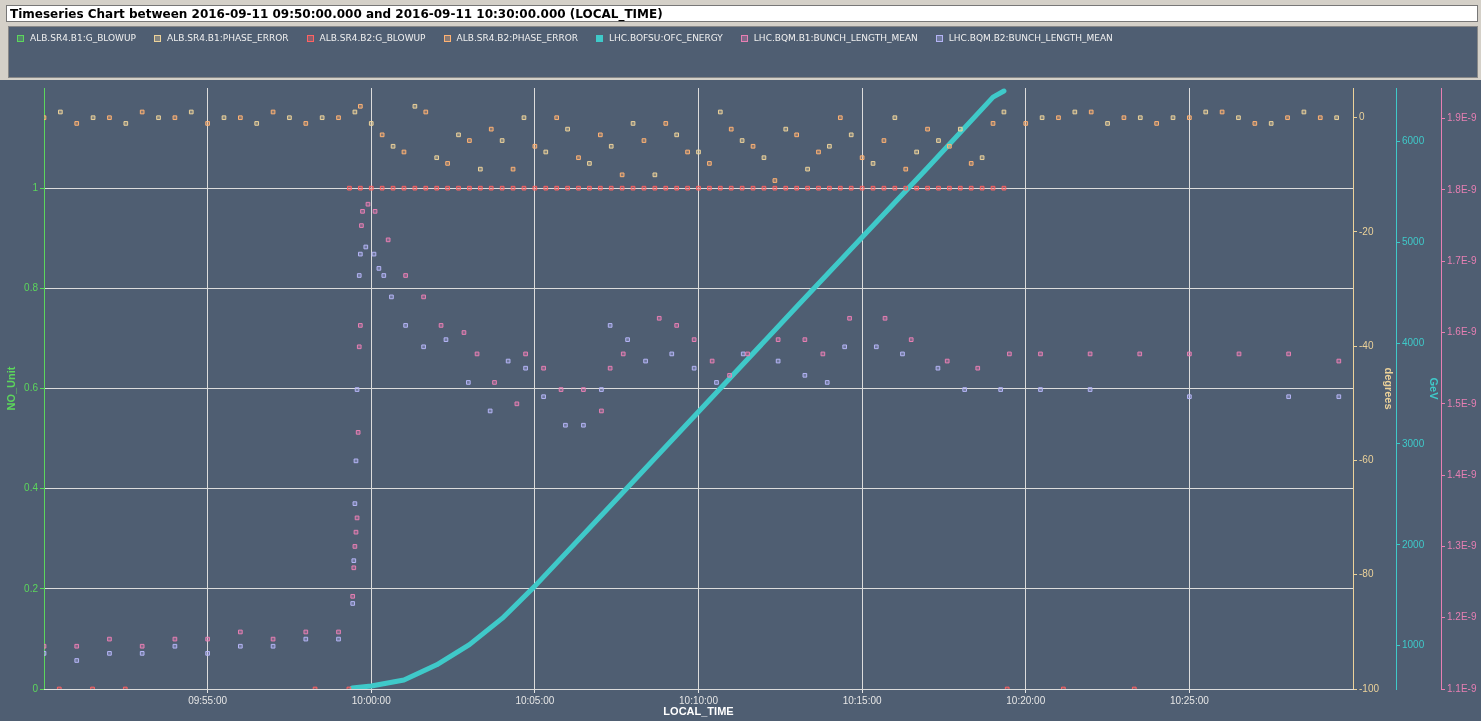  What do you see at coordinates (1462, 189) in the screenshot?
I see `y-tick-label: 1.8E-9` at bounding box center [1462, 189].